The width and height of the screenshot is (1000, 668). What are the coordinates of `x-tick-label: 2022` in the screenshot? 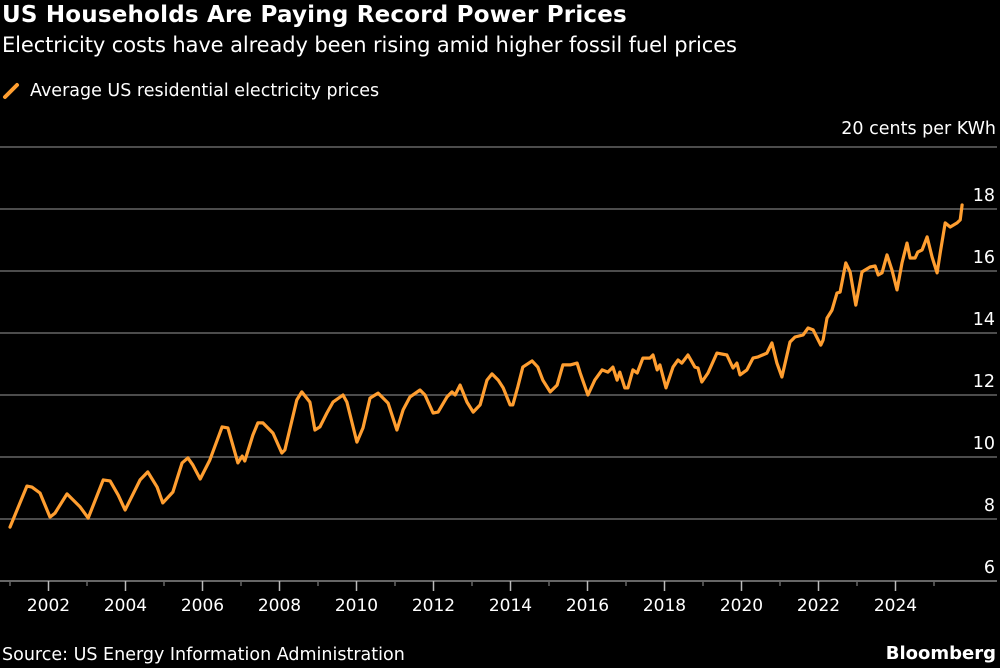 It's located at (818, 606).